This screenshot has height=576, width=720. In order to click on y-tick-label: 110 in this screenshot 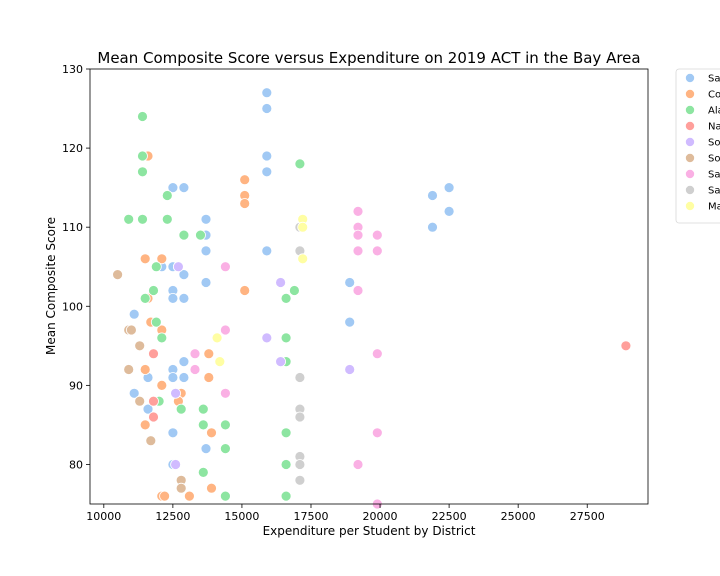, I will do `click(72, 227)`.